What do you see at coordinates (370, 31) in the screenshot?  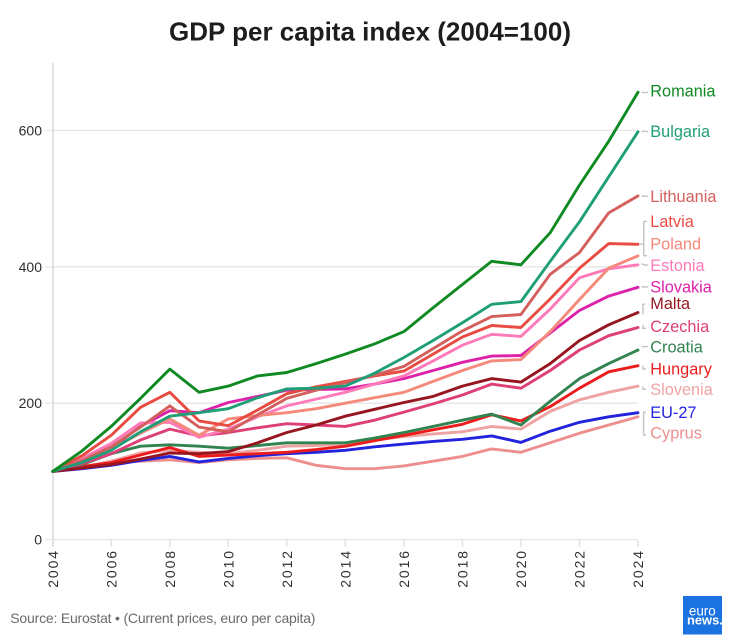 I see `svg-text:GDP per capita index (2004=100: GDP per capita index (2004=100)` at bounding box center [370, 31].